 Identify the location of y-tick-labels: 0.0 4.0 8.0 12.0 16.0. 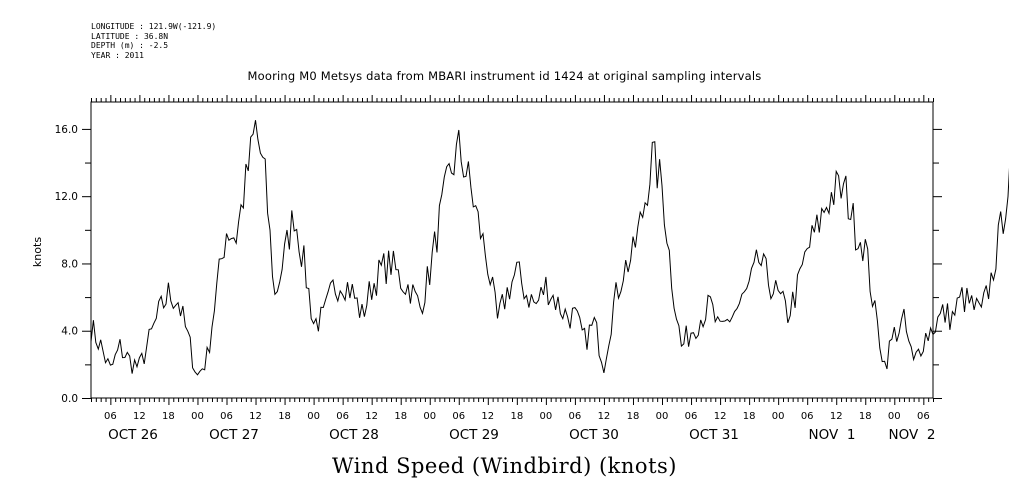
(66, 264).